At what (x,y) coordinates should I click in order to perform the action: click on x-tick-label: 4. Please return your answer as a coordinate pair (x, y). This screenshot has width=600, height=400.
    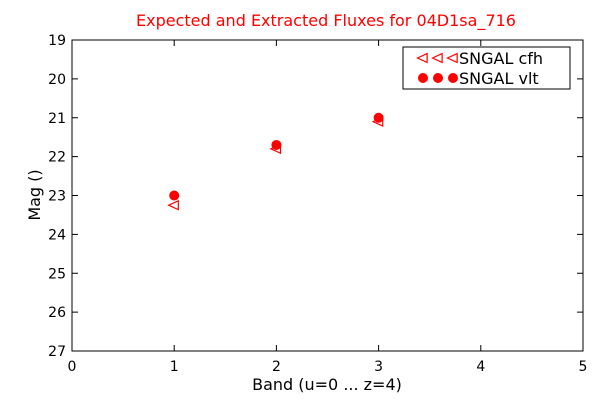
    Looking at the image, I should click on (480, 367).